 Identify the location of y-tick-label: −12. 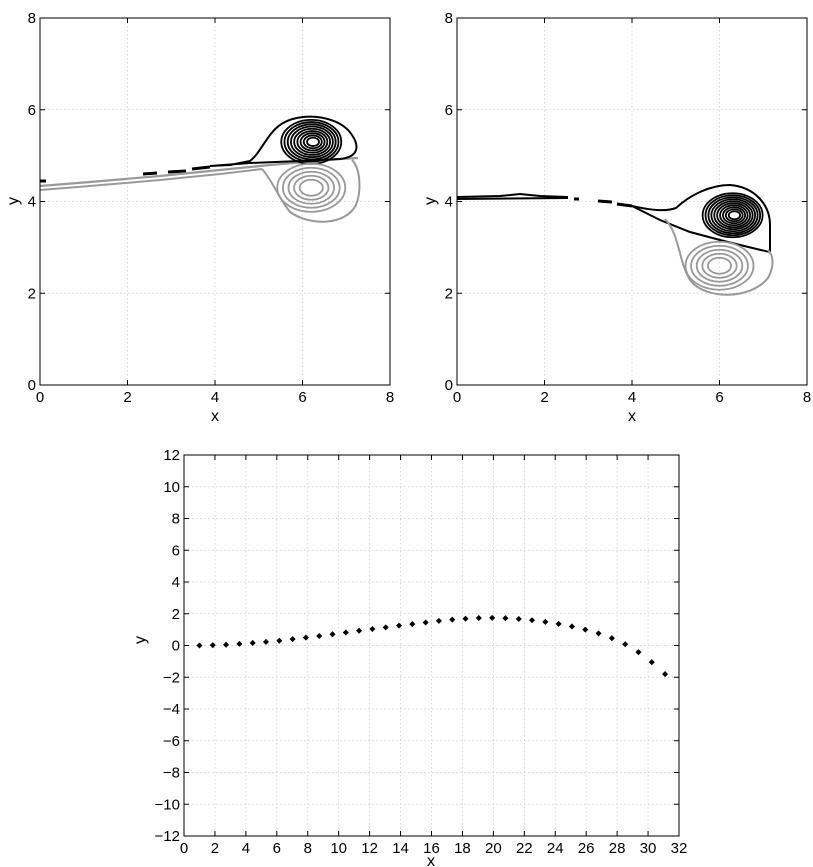
(167, 836).